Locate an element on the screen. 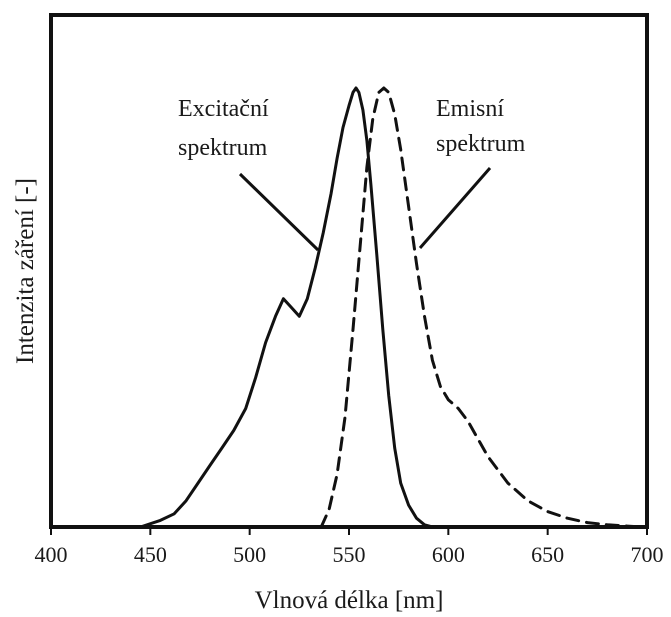 The image size is (671, 617). x-tick-labels: 400 450 500 550 600 650 700 is located at coordinates (349, 554).